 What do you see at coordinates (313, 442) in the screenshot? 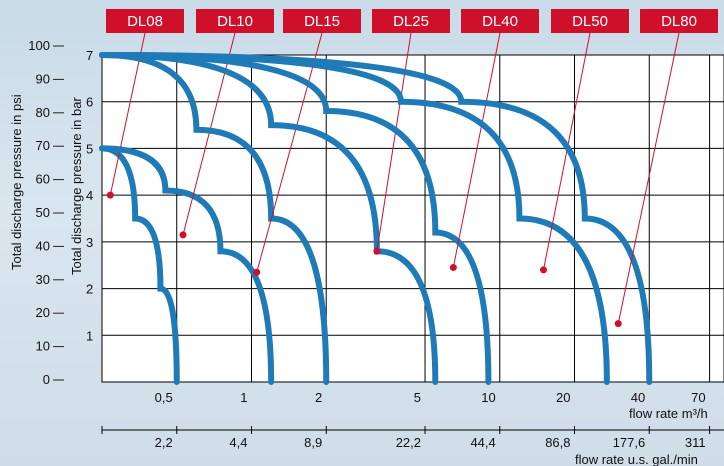
I see `x-tick-gpm: 8,9` at bounding box center [313, 442].